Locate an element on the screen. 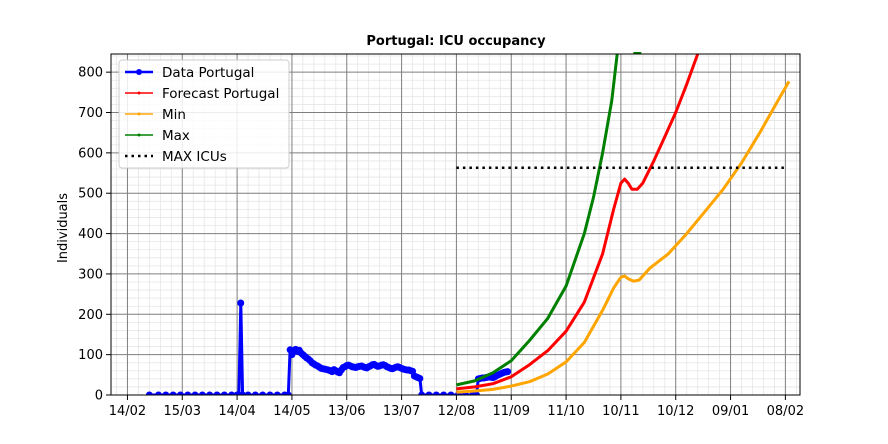  x-tick-label: 13/07 is located at coordinates (401, 411).